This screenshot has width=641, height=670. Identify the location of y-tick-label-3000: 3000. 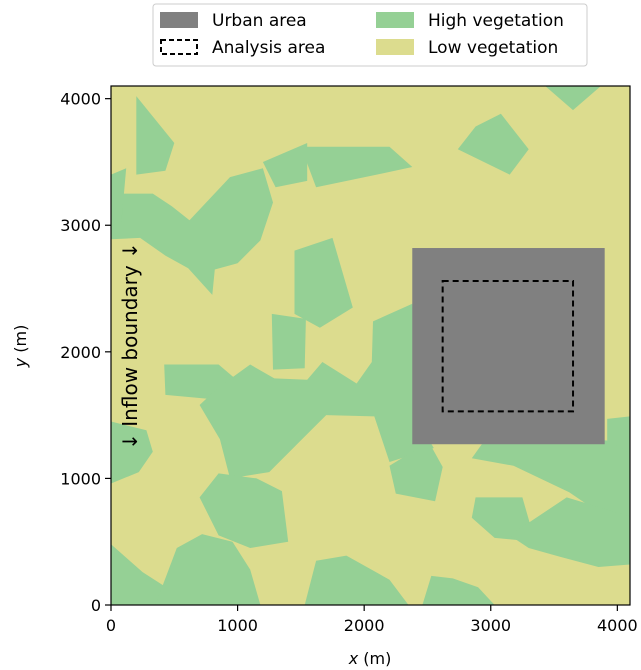
(80, 225).